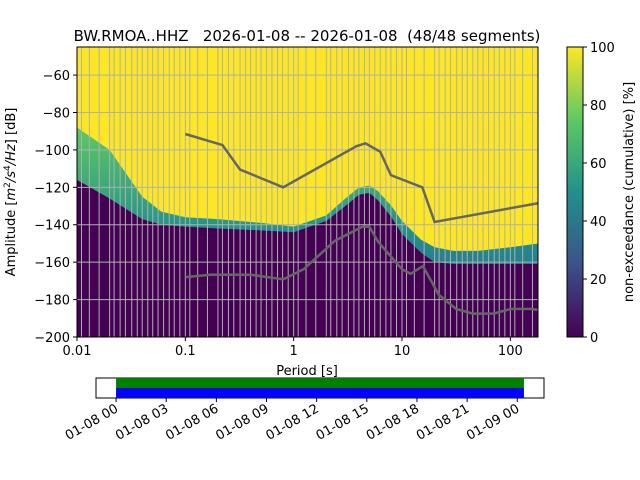  Describe the element at coordinates (56, 113) in the screenshot. I see `y-tick-label: −80` at that location.